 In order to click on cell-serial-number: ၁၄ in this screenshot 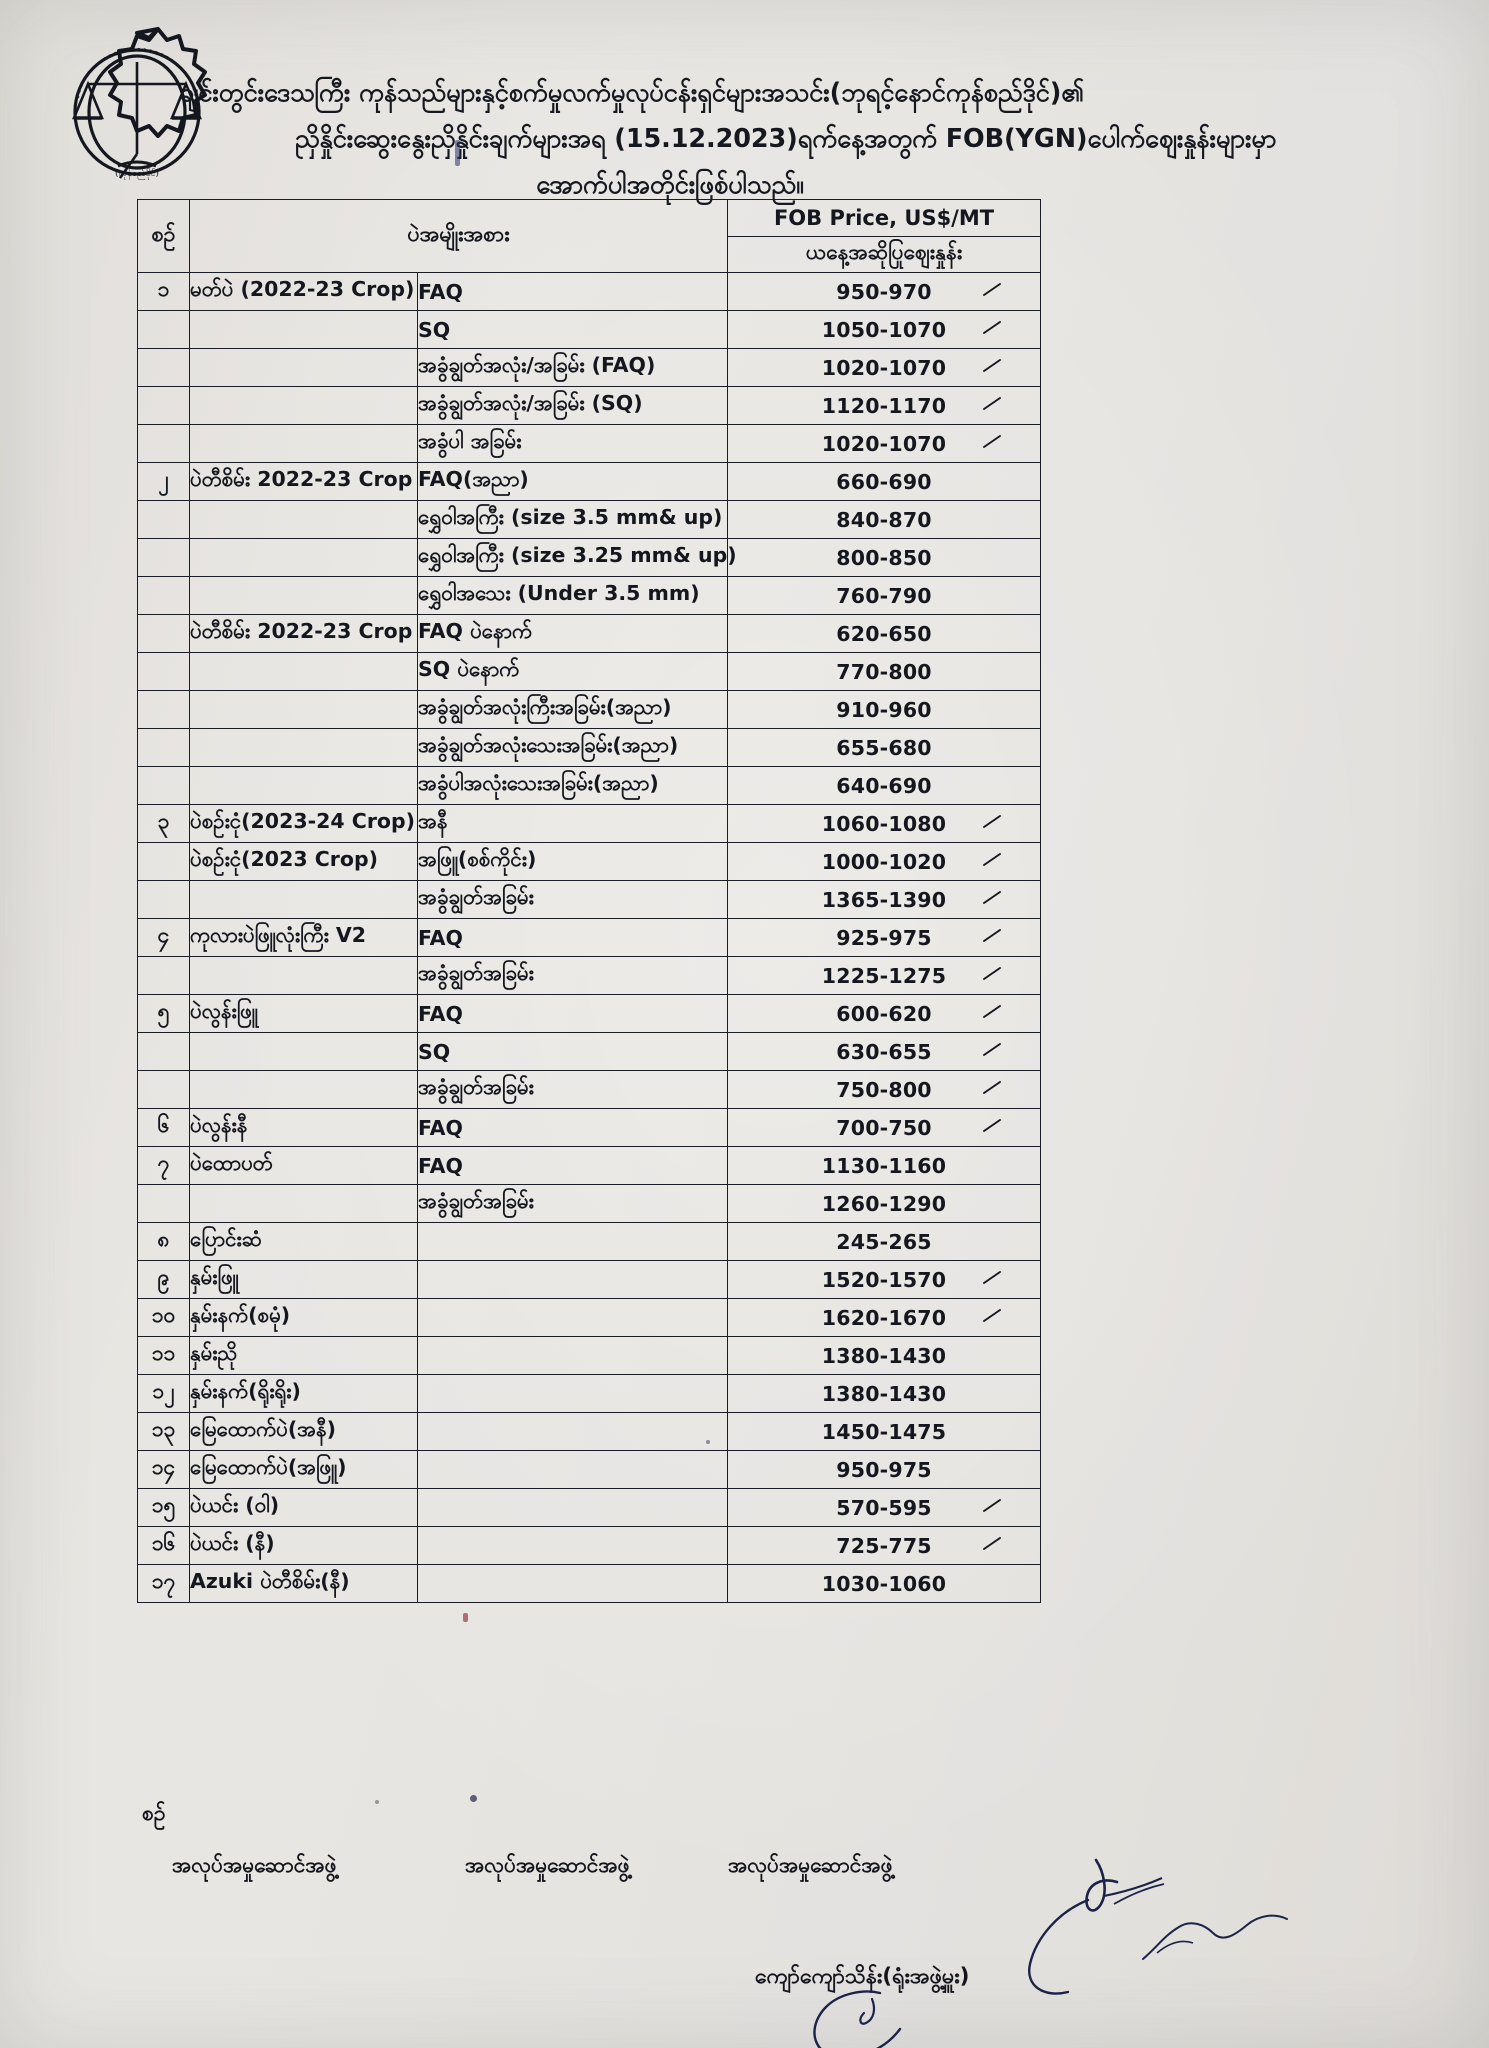, I will do `click(163, 1469)`.